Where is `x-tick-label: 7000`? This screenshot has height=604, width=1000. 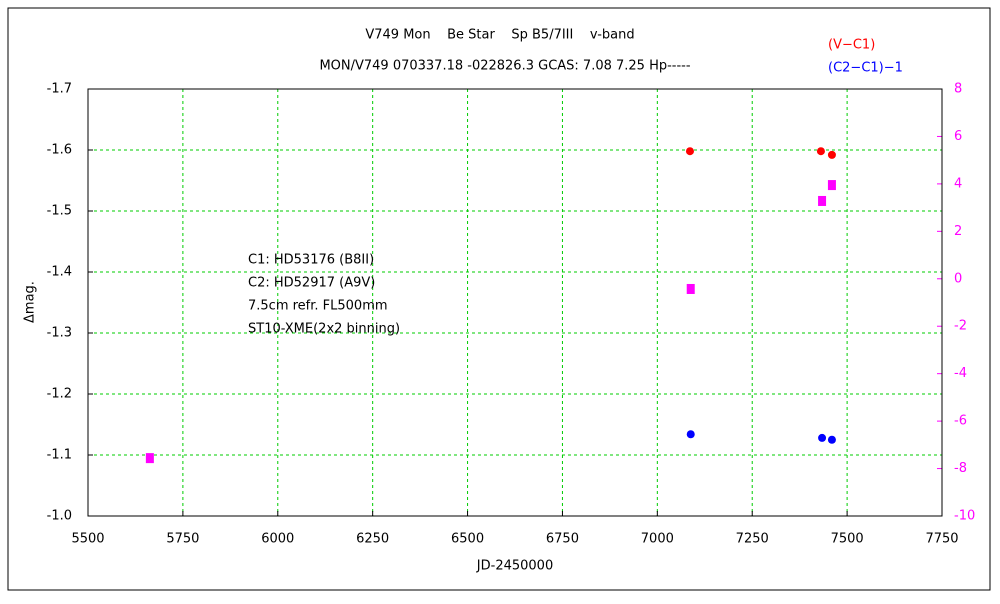
x-tick-label: 7000 is located at coordinates (657, 539).